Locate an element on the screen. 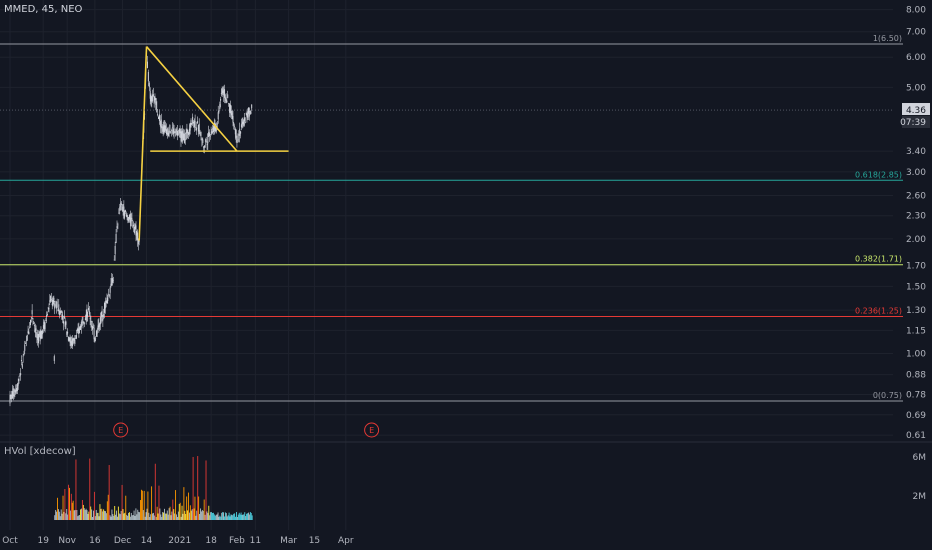 This screenshot has width=932, height=550. time-tick-11: 15 is located at coordinates (314, 541).